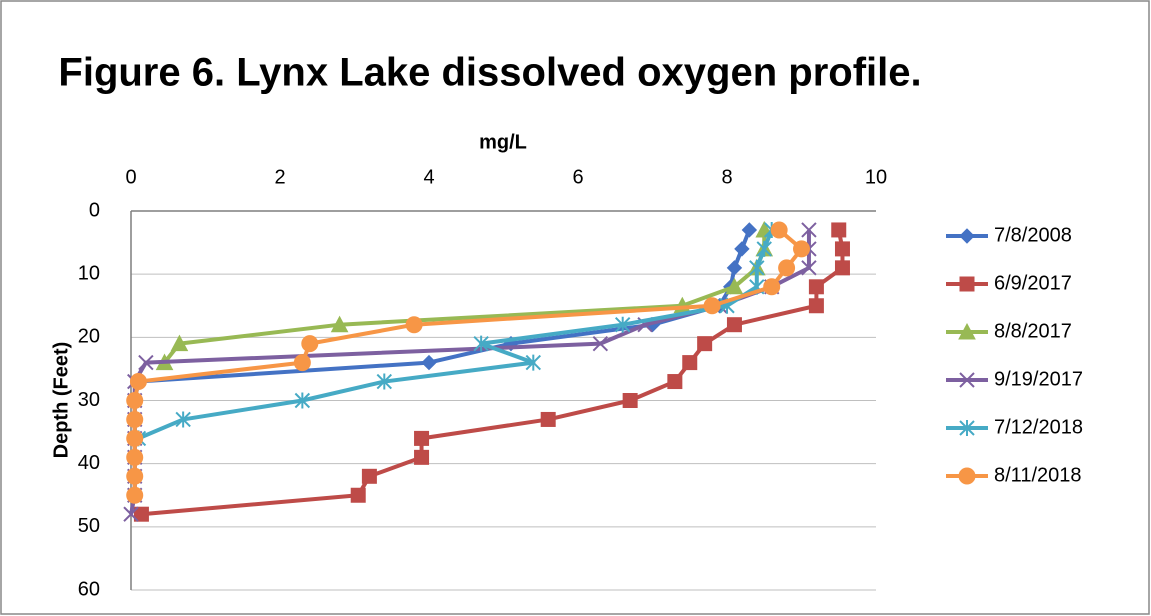  Describe the element at coordinates (89, 589) in the screenshot. I see `y-tick-label: 60` at that location.